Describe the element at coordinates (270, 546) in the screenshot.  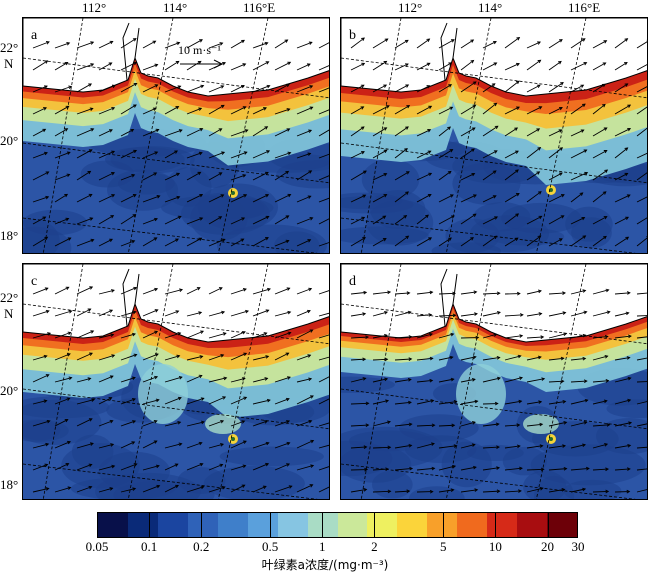
I see `colorbar-tick-label: 0.5` at that location.